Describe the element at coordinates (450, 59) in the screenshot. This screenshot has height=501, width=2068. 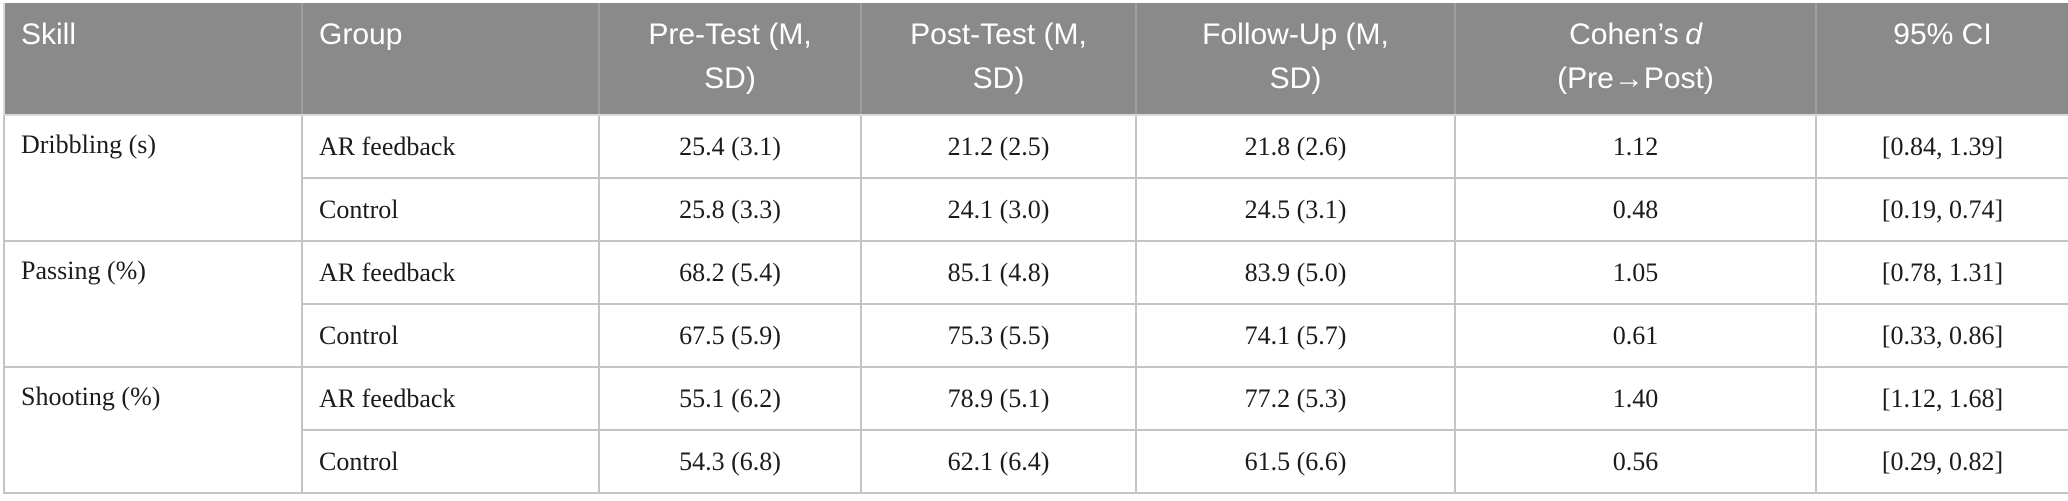
I see `col-header-group: Group` at that location.